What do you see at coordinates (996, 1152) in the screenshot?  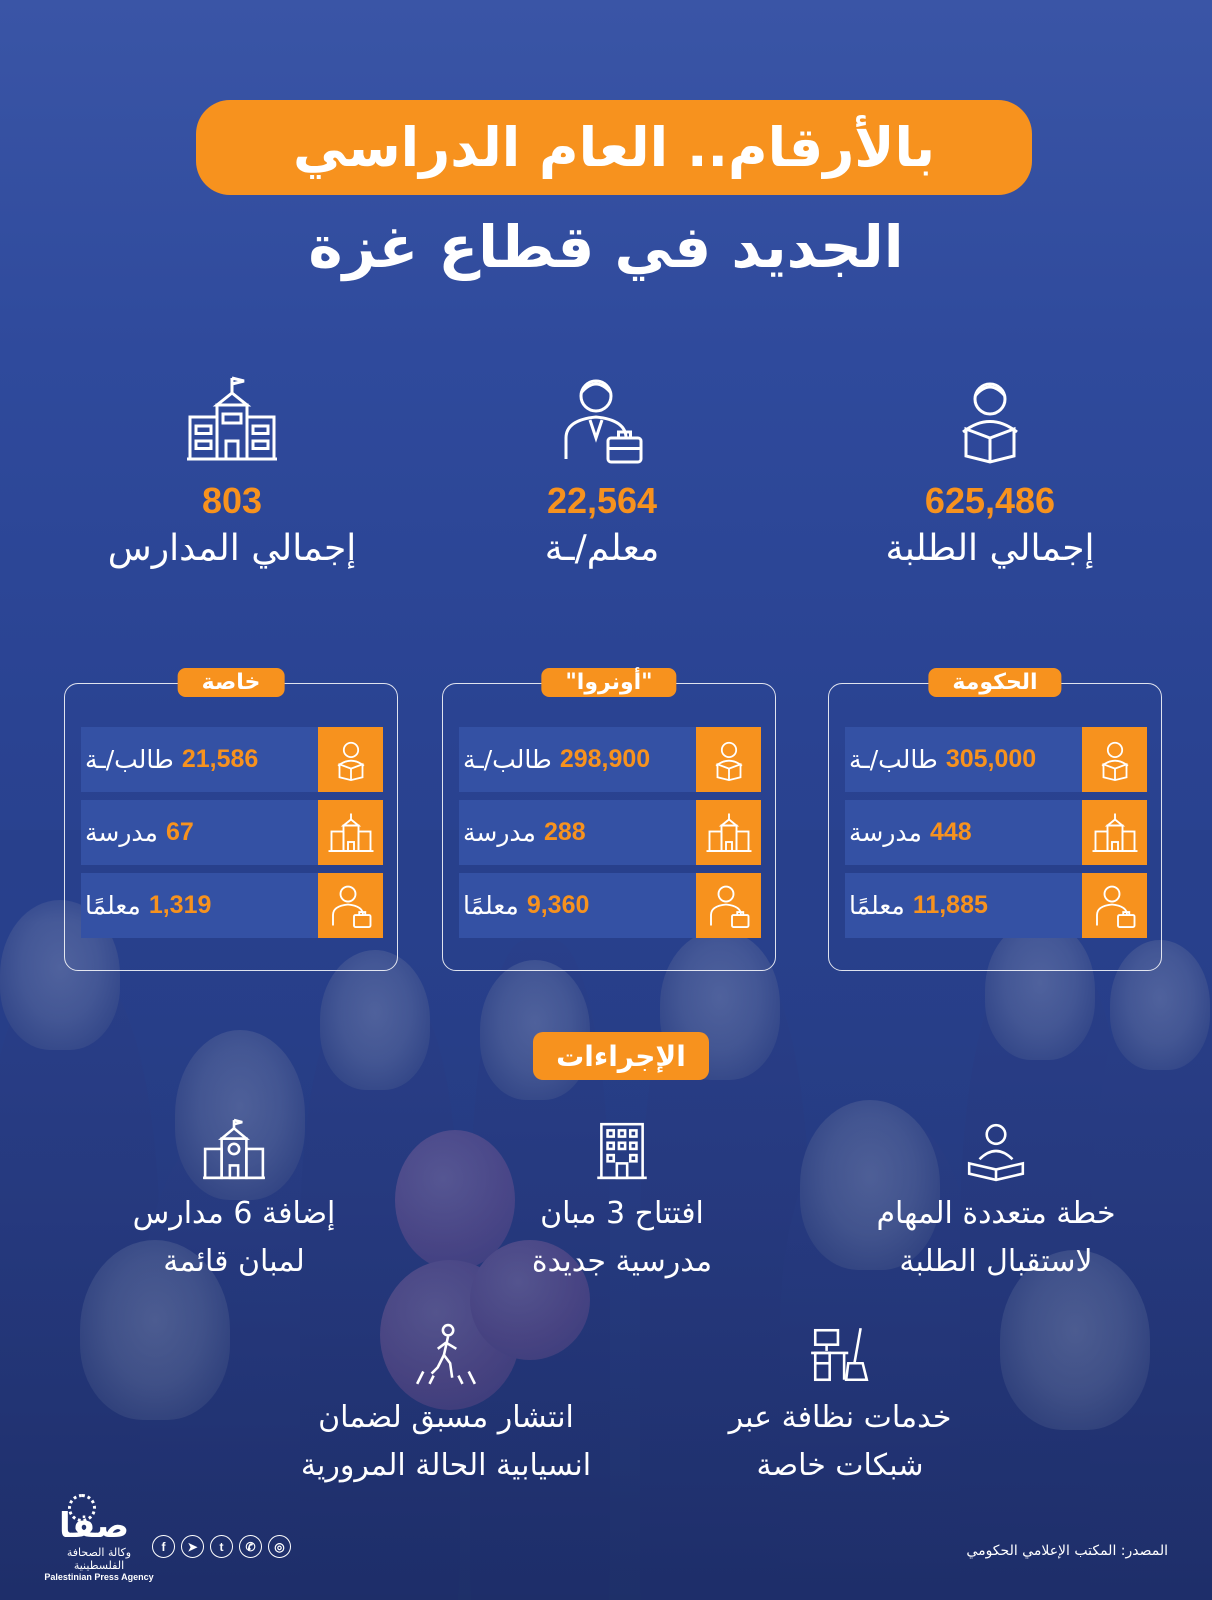 I see `reader-book-icon` at bounding box center [996, 1152].